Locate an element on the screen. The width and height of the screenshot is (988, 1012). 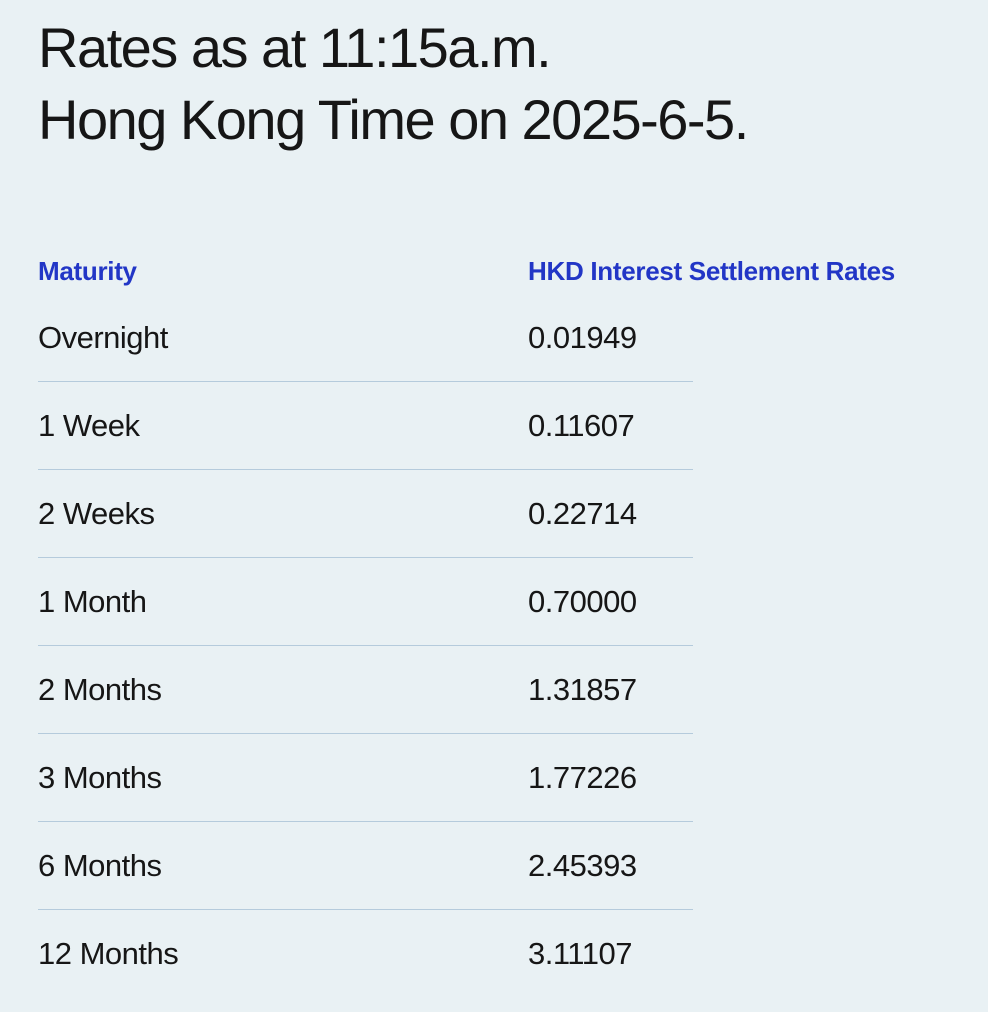
rate-cell: 1.31857 is located at coordinates (582, 689).